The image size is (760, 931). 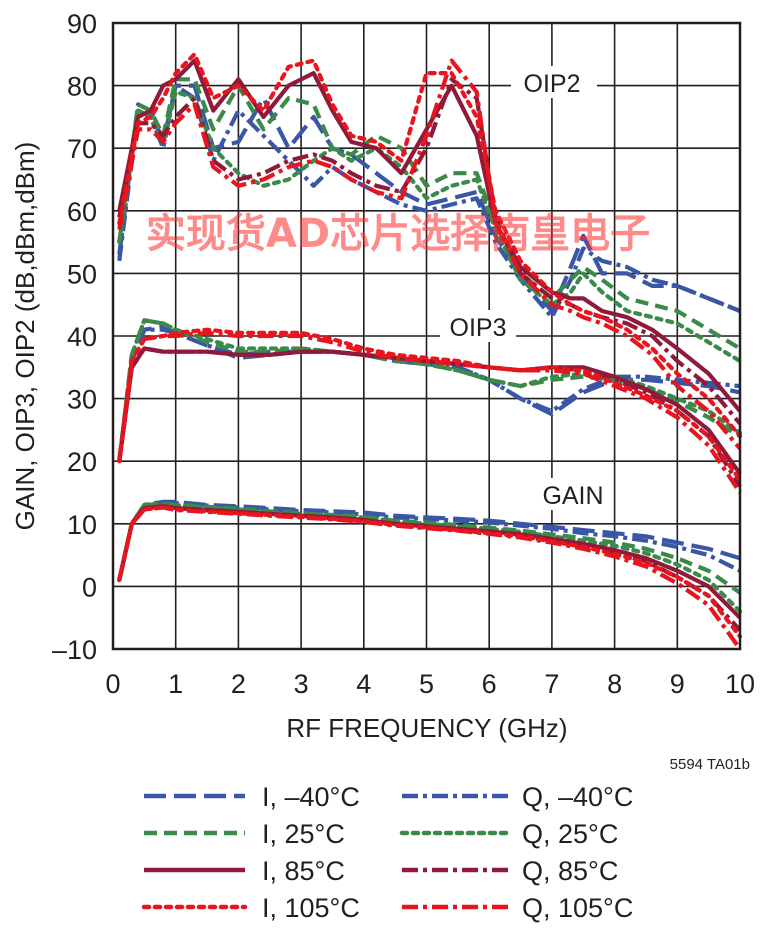 I want to click on y-tick-label: 60, so click(x=82, y=212).